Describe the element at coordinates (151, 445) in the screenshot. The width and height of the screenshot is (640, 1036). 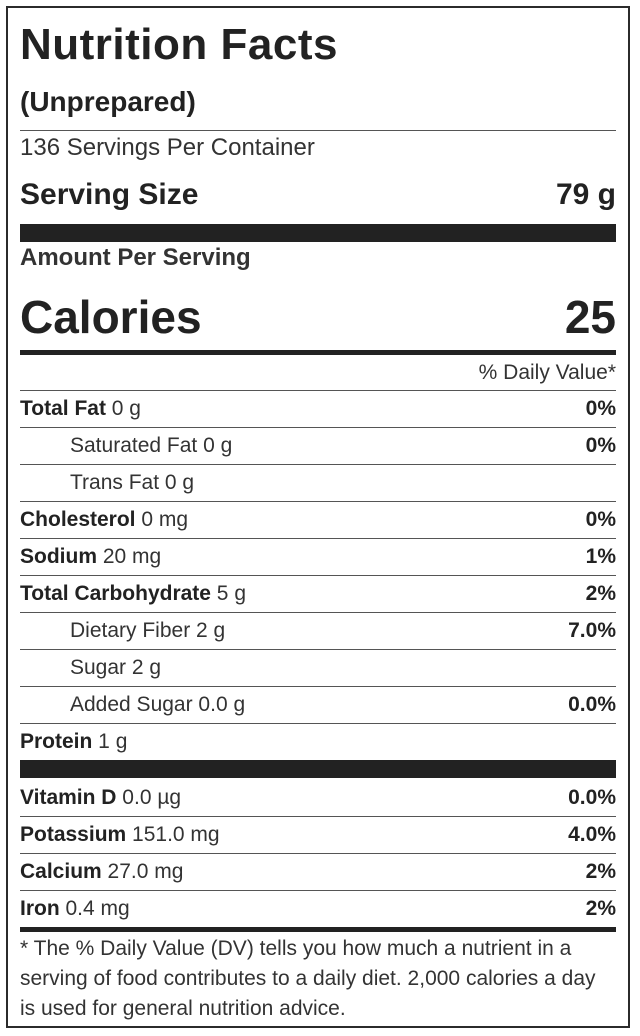
I see `nutrient-name: Saturated Fat 0 g` at that location.